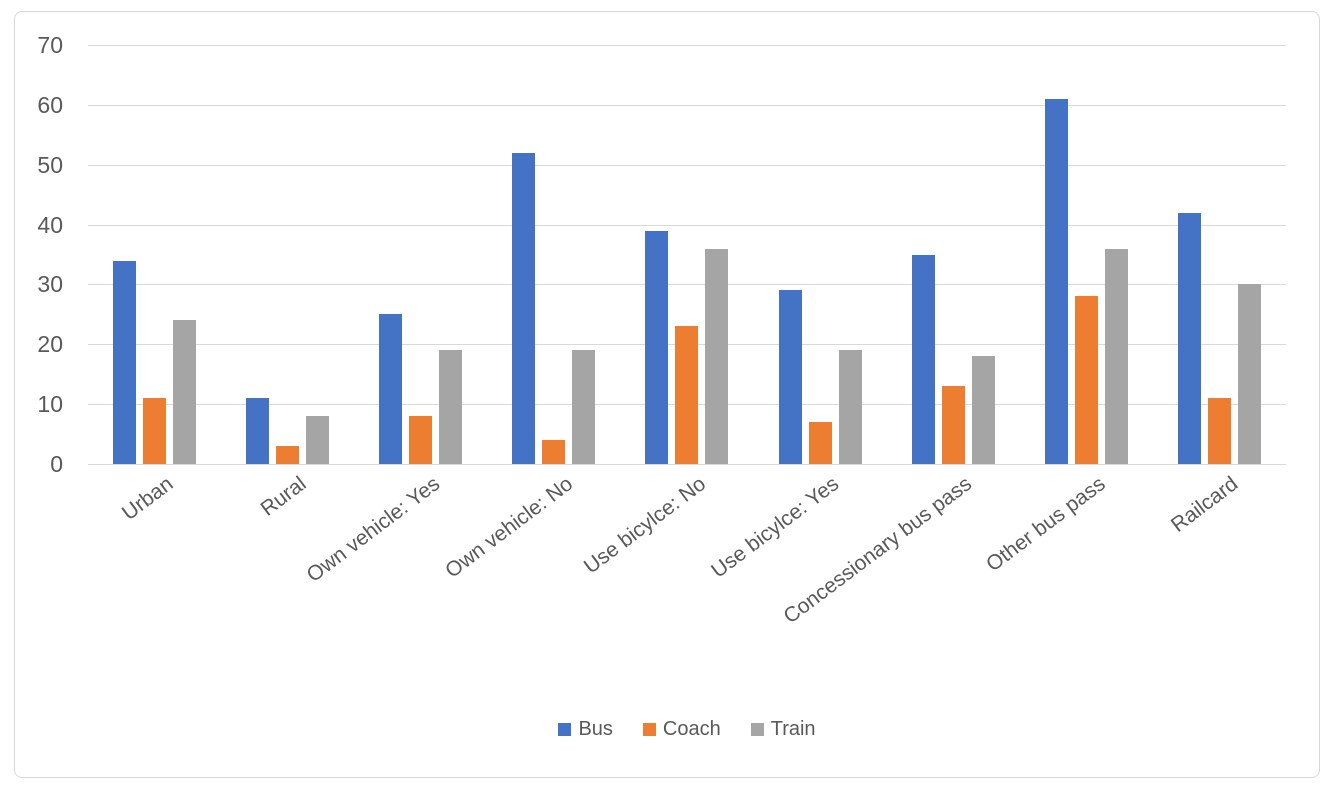 The height and width of the screenshot is (786, 1334). I want to click on x-tick-label-6: Use bicylce: Yes, so click(775, 527).